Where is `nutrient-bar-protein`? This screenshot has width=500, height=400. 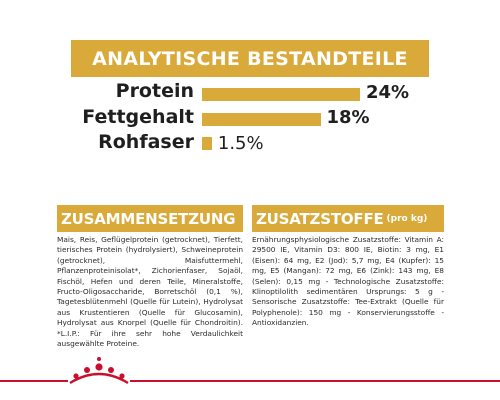 nutrient-bar-protein is located at coordinates (281, 94).